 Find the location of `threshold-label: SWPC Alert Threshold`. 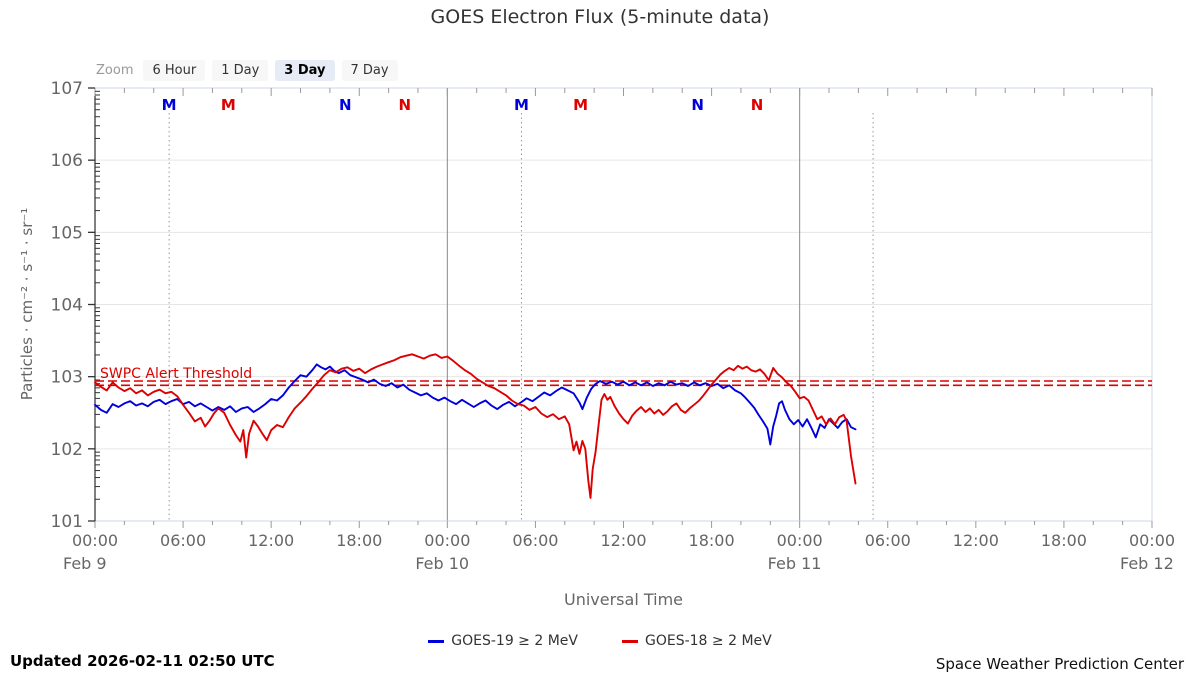

threshold-label: SWPC Alert Threshold is located at coordinates (176, 374).